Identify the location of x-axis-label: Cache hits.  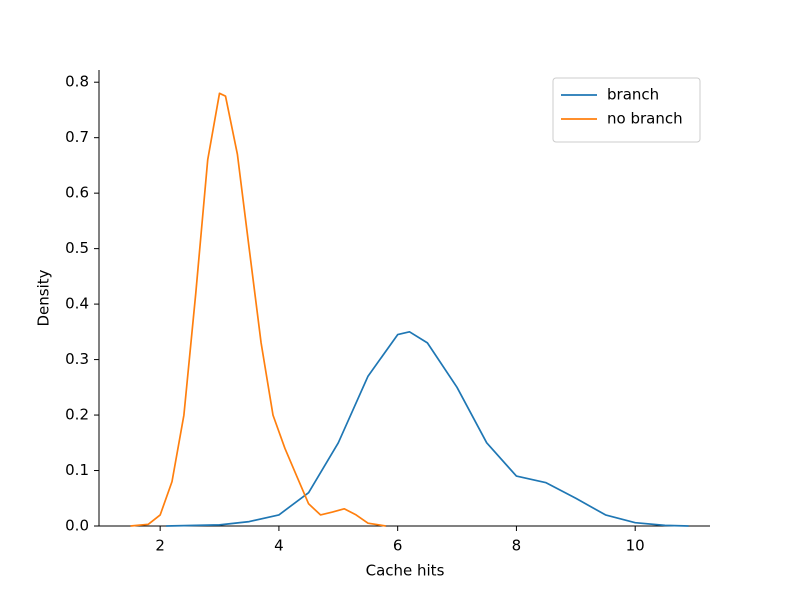
(405, 571).